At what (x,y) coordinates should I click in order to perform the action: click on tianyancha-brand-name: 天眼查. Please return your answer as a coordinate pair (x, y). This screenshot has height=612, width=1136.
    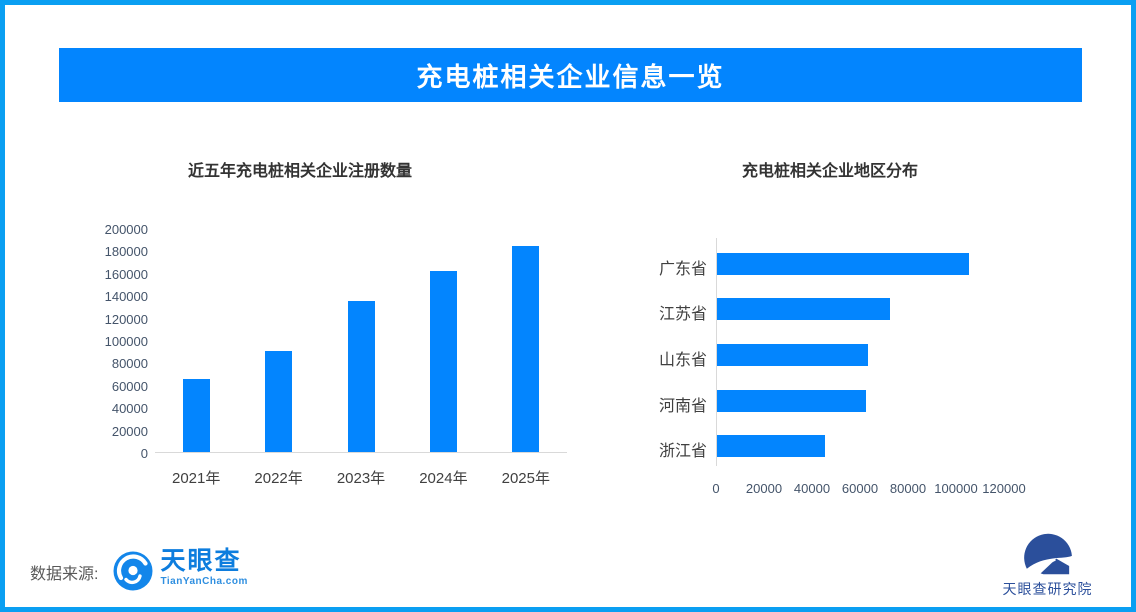
    Looking at the image, I should click on (201, 561).